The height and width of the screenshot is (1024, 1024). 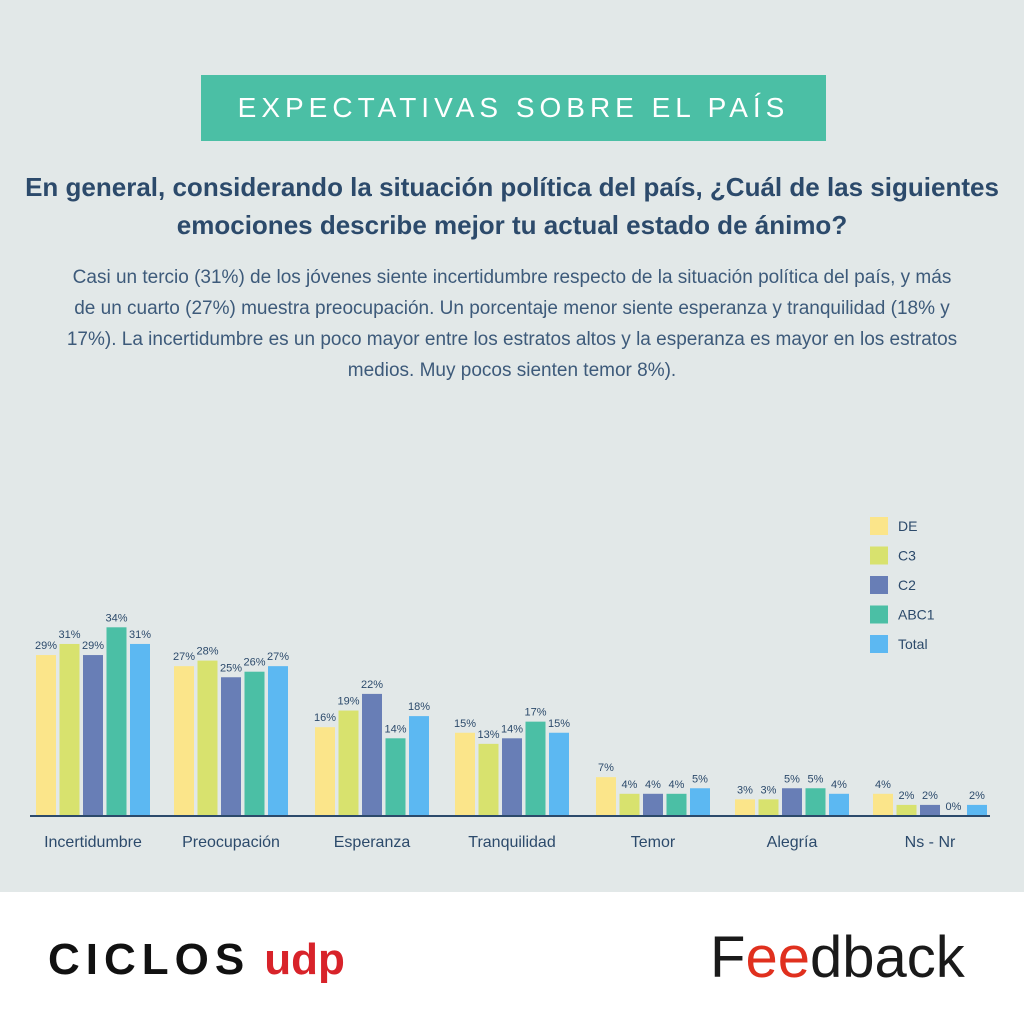 I want to click on data-label: 22%, so click(x=372, y=685).